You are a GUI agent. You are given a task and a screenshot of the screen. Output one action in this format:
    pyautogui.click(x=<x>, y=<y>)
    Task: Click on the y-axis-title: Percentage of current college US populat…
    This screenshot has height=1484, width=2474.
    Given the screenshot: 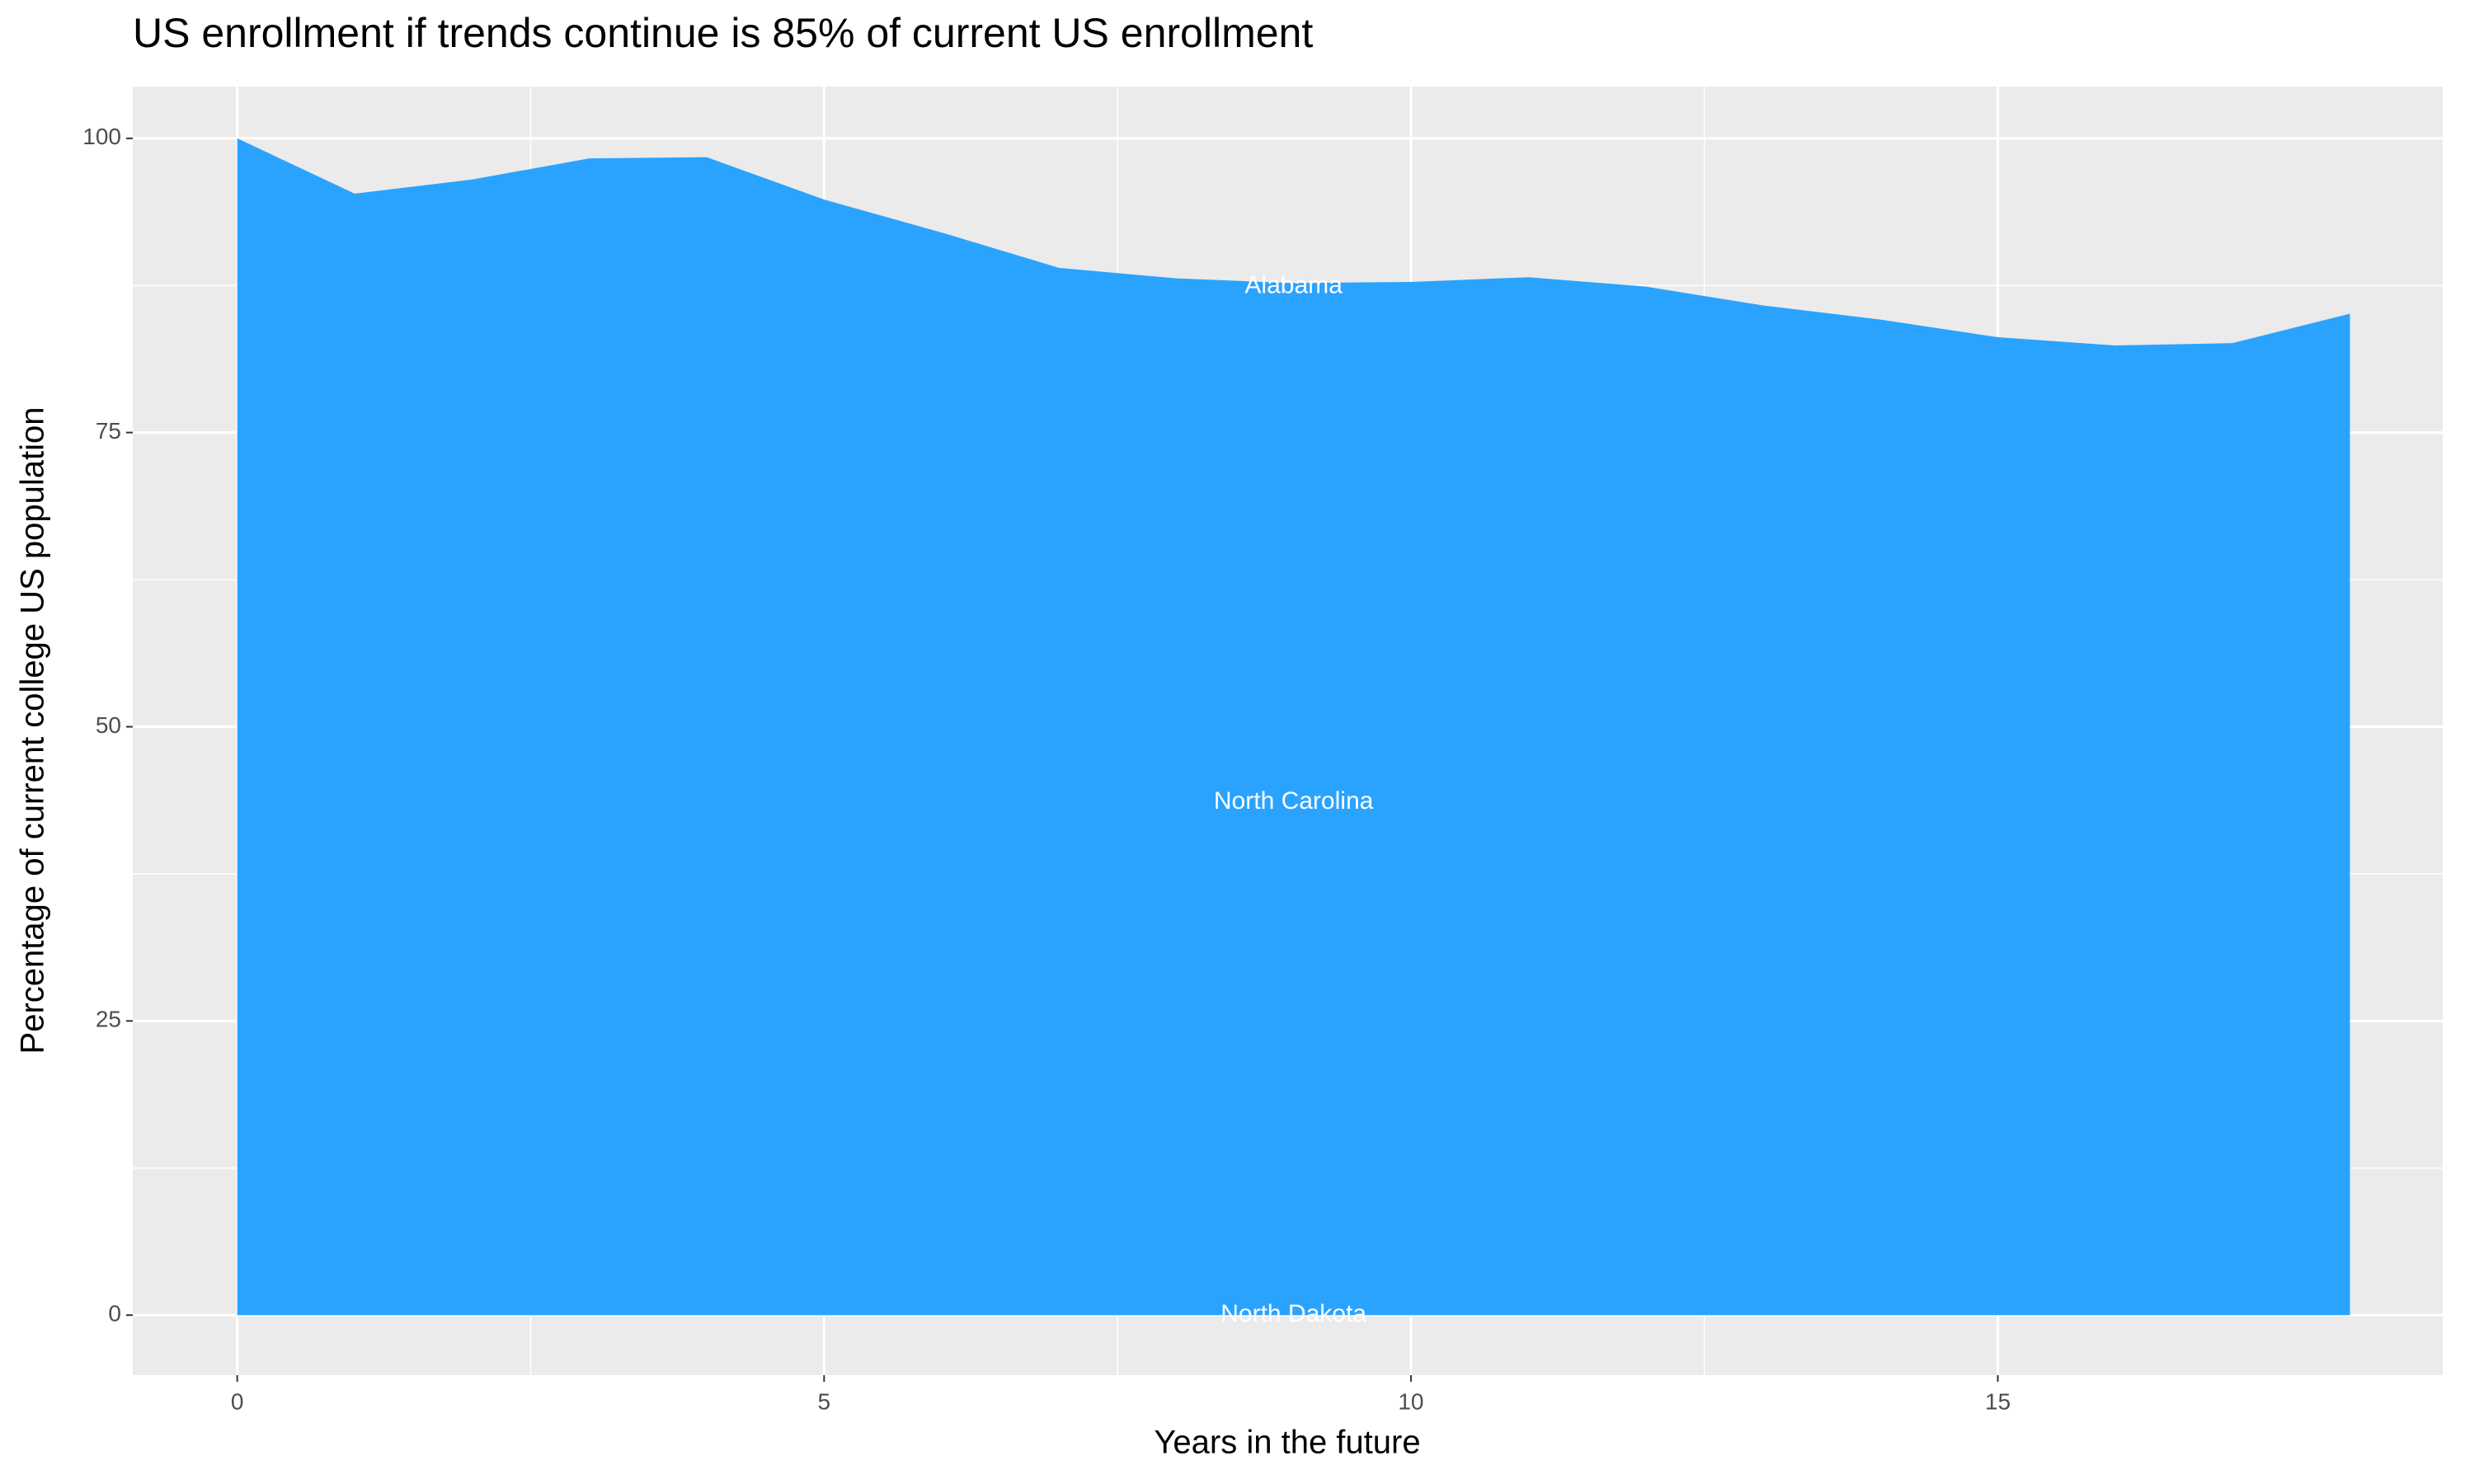 What is the action you would take?
    pyautogui.click(x=33, y=730)
    